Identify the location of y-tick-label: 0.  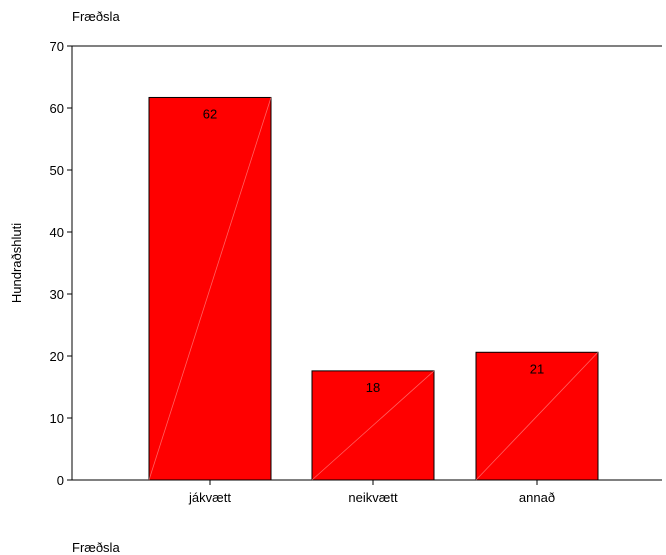
(60, 480).